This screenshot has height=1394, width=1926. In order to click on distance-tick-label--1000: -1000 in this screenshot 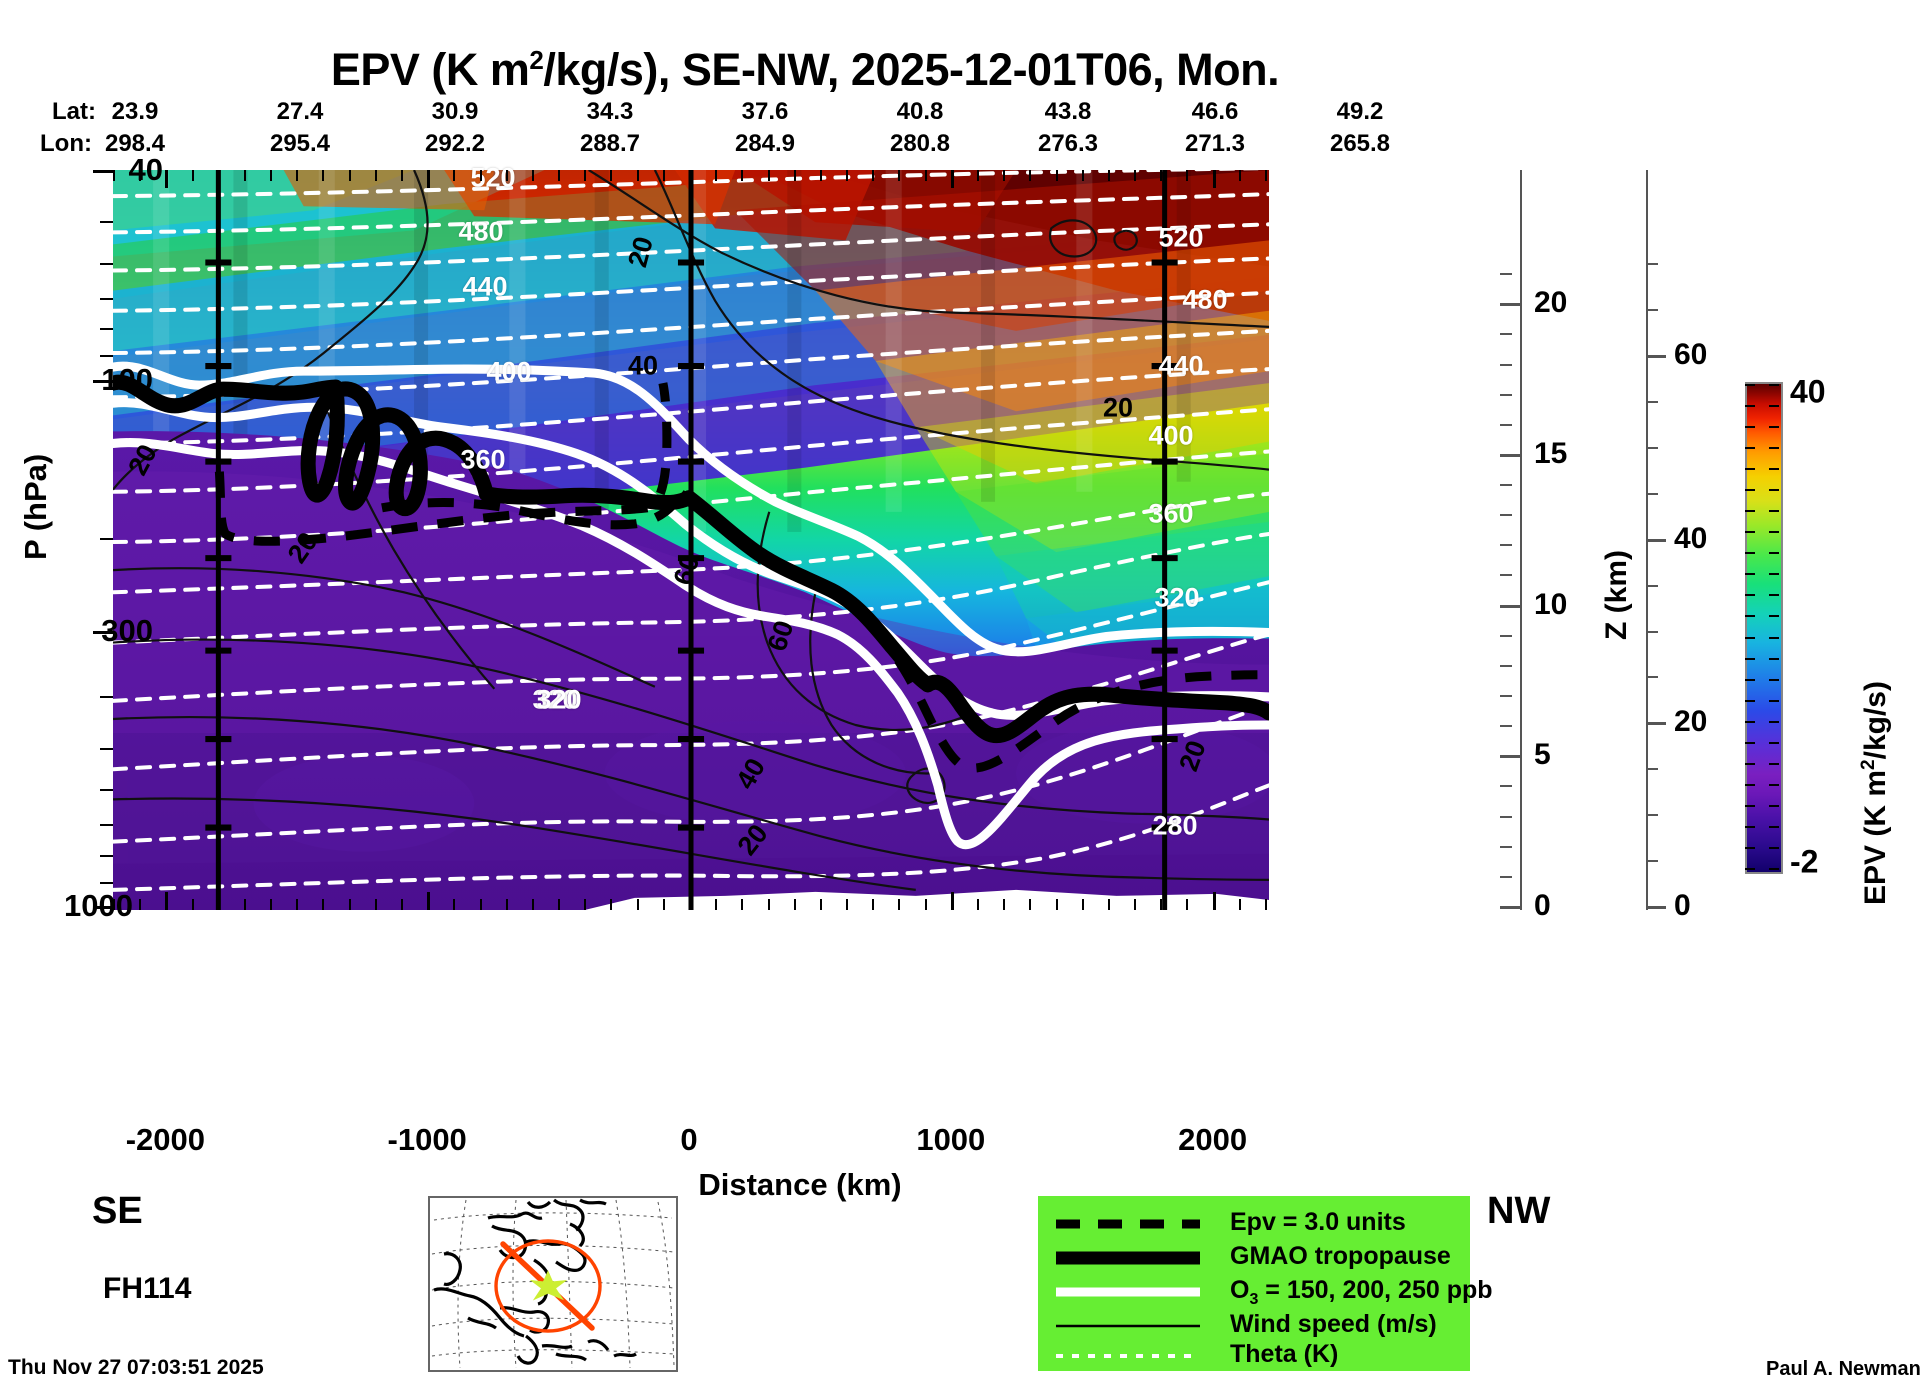, I will do `click(427, 1139)`.